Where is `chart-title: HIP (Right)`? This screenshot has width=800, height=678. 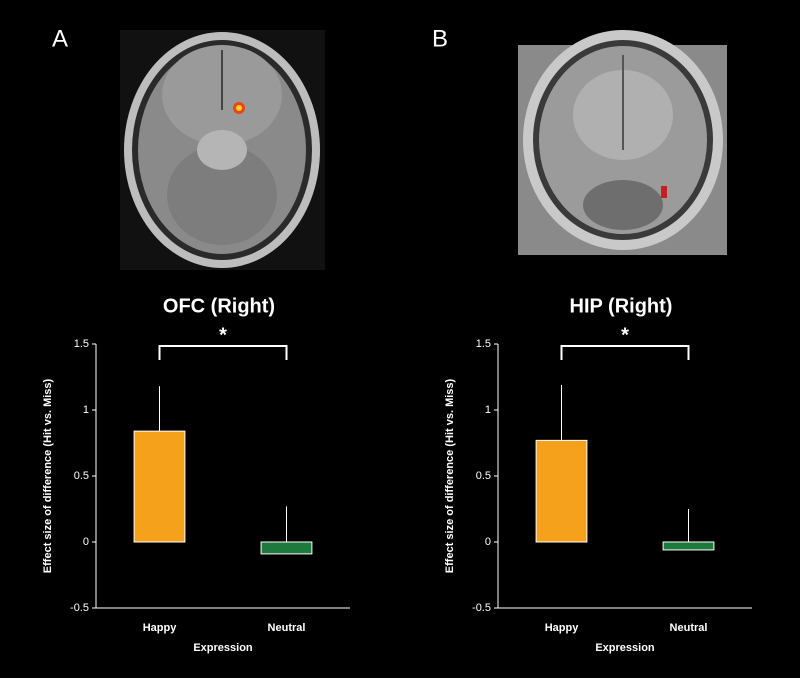
chart-title: HIP (Right) is located at coordinates (621, 306).